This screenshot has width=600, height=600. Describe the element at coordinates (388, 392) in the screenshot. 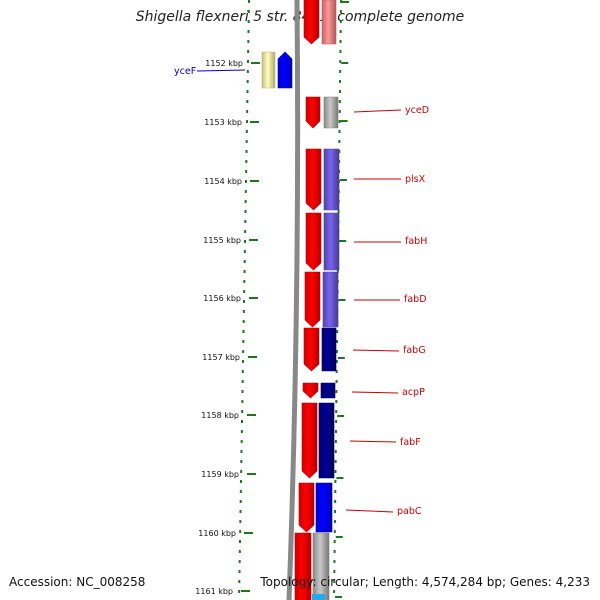

I see `gene-acpp: acpP` at that location.